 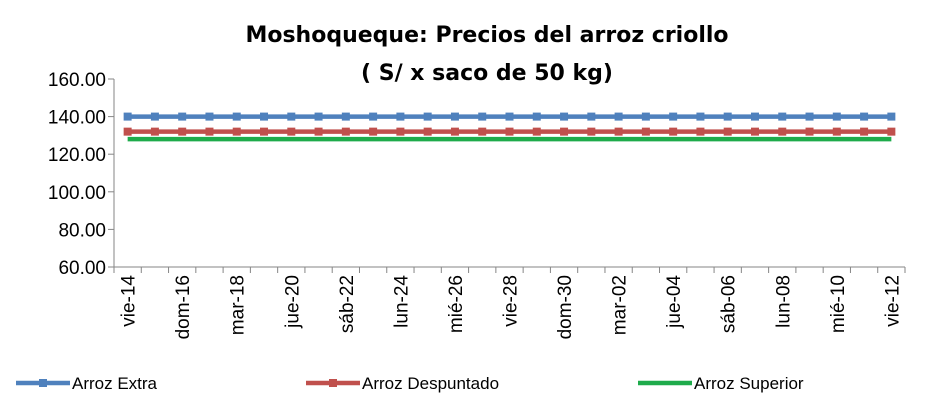 I want to click on x-tick-label: mié-26, so click(x=456, y=304).